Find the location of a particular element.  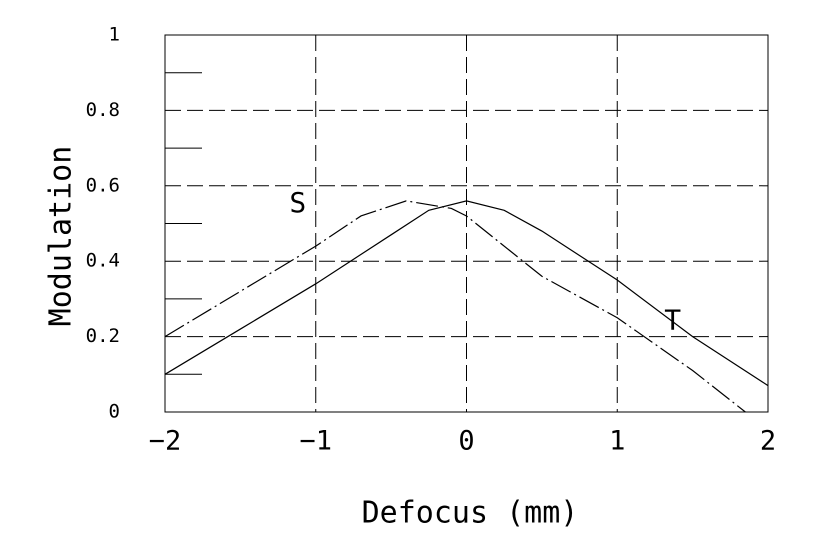

x-tick-label: −2 is located at coordinates (165, 441).